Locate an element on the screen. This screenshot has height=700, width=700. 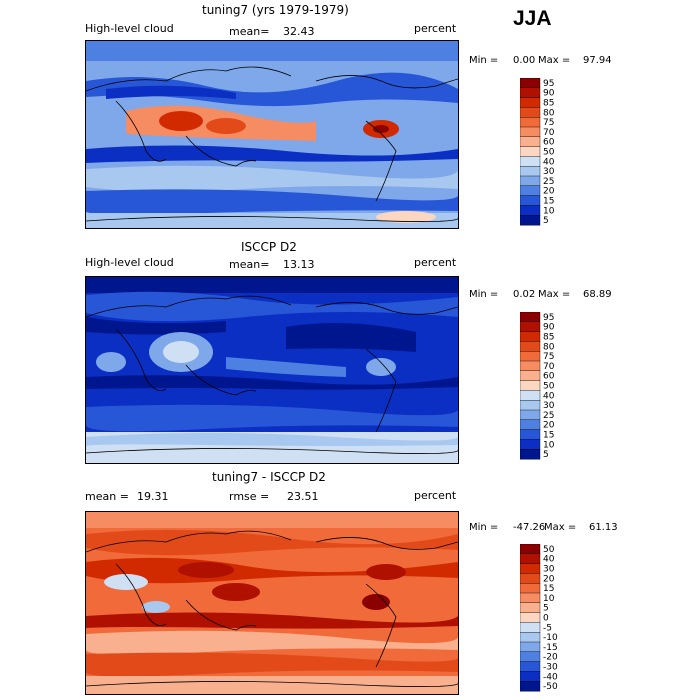
season-label: JJA is located at coordinates (532, 18).